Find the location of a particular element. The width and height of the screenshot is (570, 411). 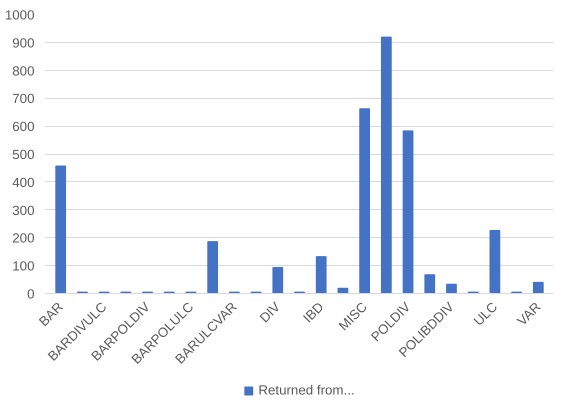

y-tick-label: 500 is located at coordinates (23, 154).